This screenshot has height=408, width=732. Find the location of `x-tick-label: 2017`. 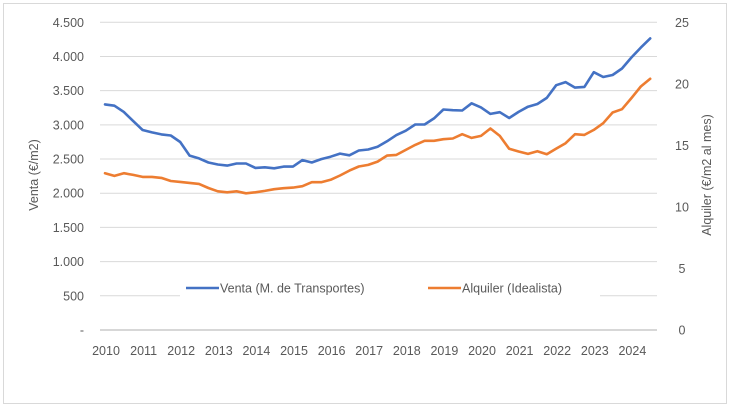

x-tick-label: 2017 is located at coordinates (369, 351).